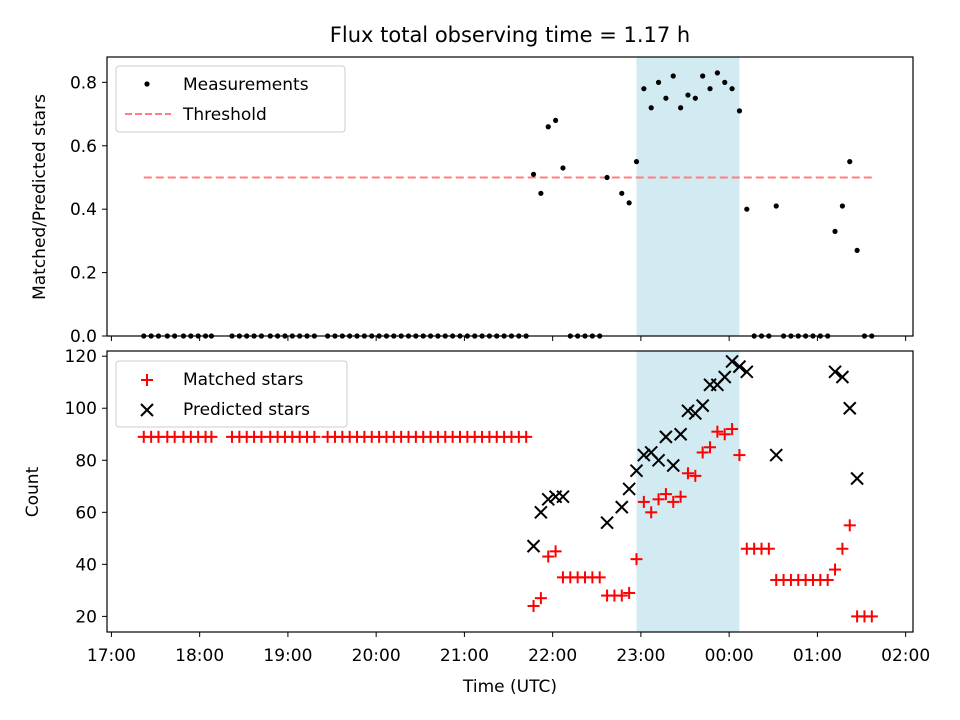 This screenshot has width=960, height=720. I want to click on top-y-axis-label: Matched/Predicted stars, so click(40, 197).